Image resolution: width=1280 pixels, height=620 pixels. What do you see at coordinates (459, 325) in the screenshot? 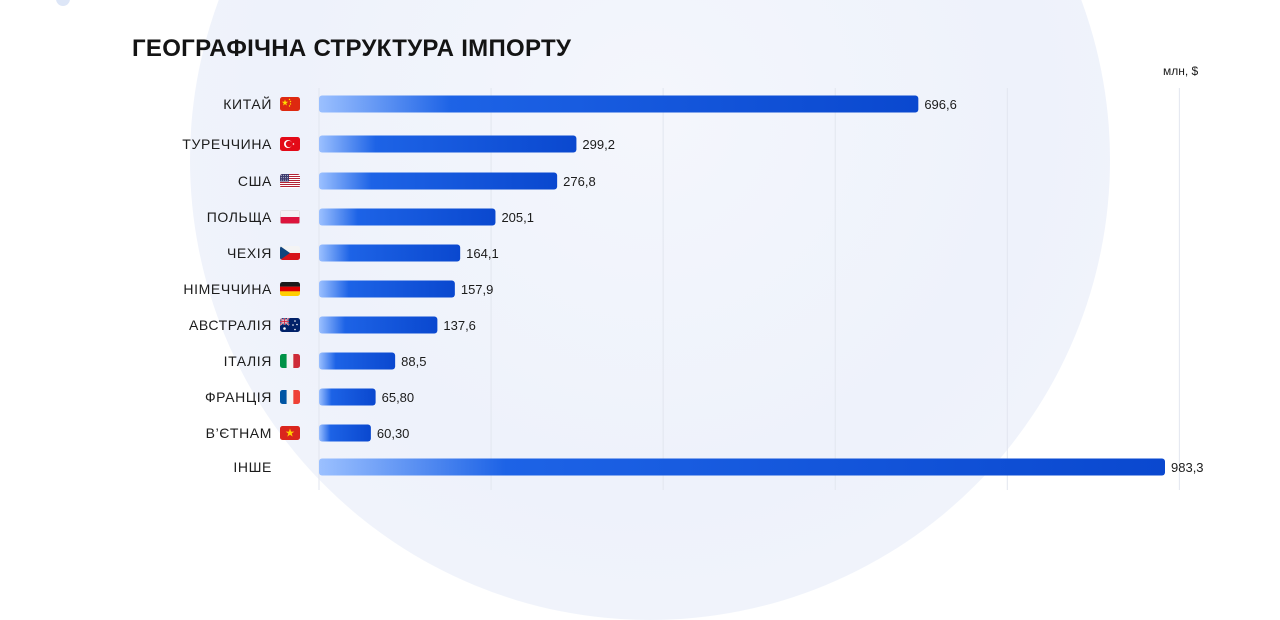
I see `value-label: 137,6` at bounding box center [459, 325].